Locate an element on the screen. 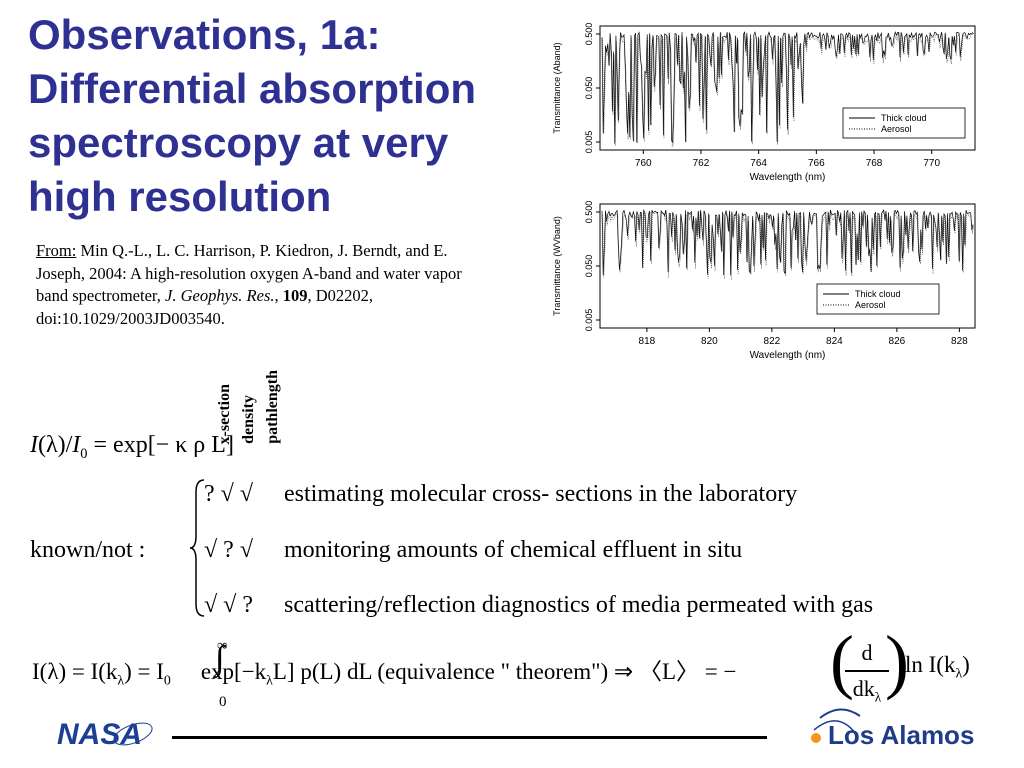  x-tick-label: 768 is located at coordinates (874, 163).